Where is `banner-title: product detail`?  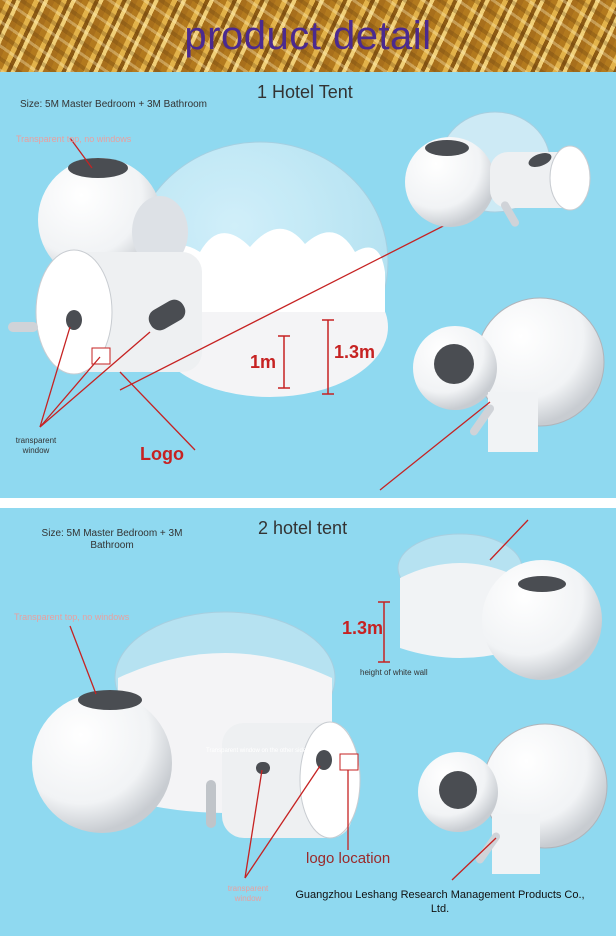 banner-title: product detail is located at coordinates (308, 36).